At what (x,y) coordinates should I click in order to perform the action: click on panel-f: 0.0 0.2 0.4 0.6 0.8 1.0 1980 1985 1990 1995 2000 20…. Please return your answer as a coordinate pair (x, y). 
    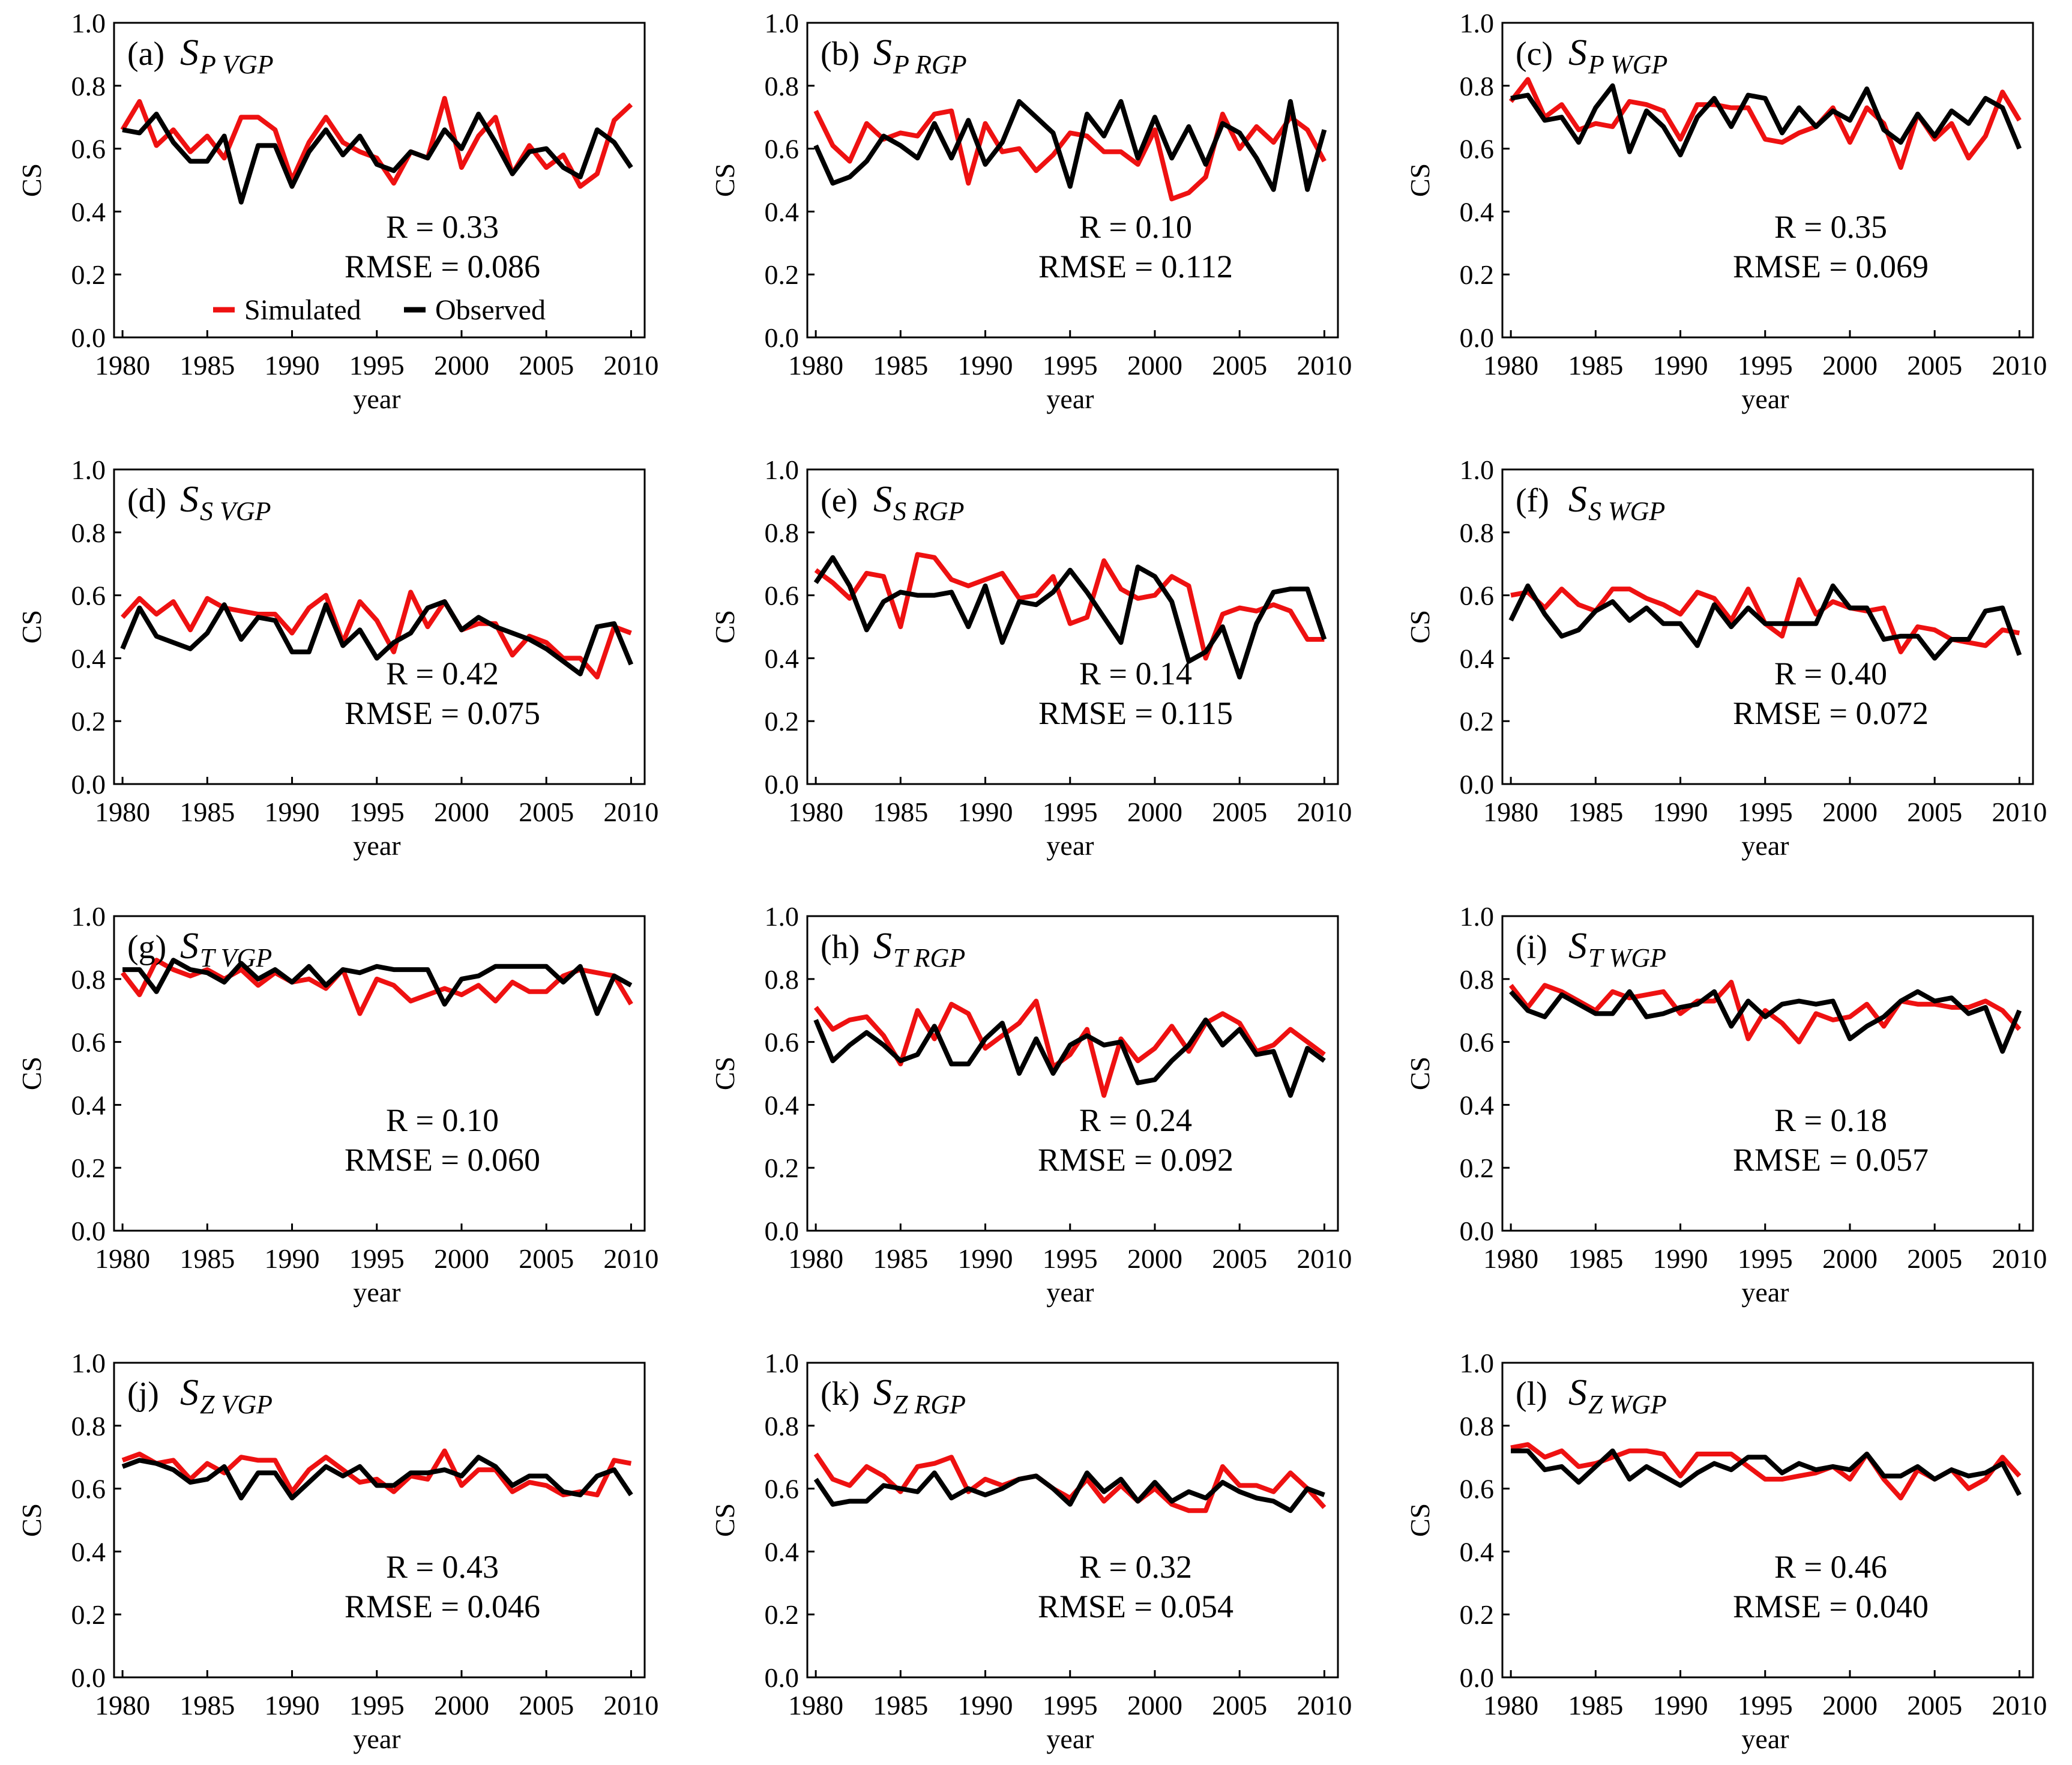
    Looking at the image, I should click on (1726, 657).